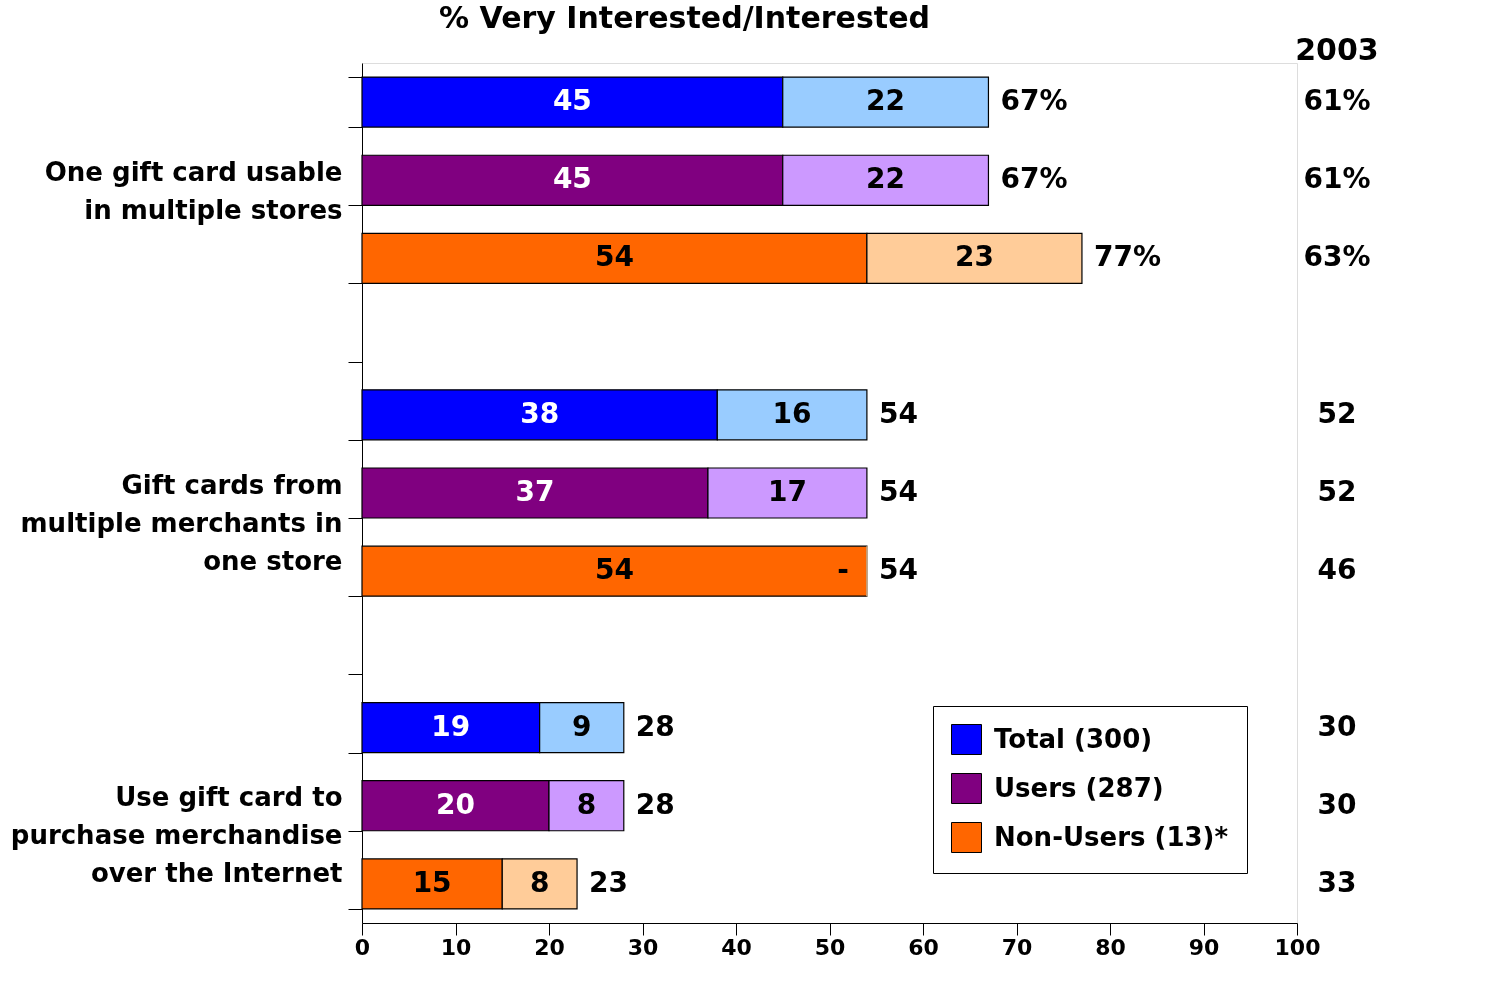  I want to click on data-label: 20, so click(455, 804).